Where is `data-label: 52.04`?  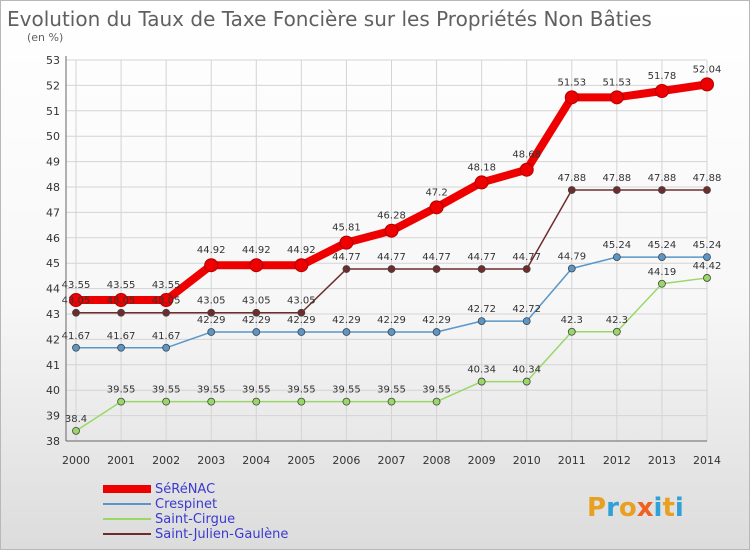
data-label: 52.04 is located at coordinates (707, 69).